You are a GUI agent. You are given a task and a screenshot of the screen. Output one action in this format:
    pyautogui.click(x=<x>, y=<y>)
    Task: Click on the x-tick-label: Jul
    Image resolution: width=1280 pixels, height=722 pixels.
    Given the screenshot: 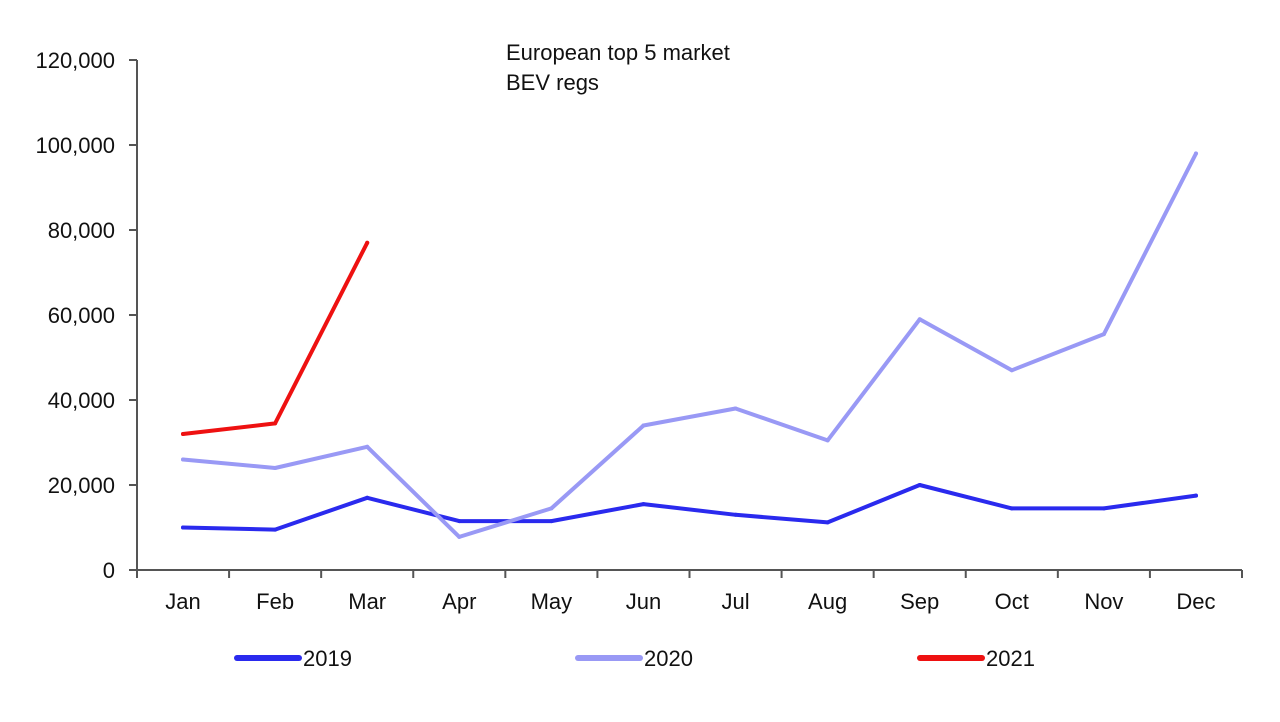 What is the action you would take?
    pyautogui.click(x=735, y=601)
    